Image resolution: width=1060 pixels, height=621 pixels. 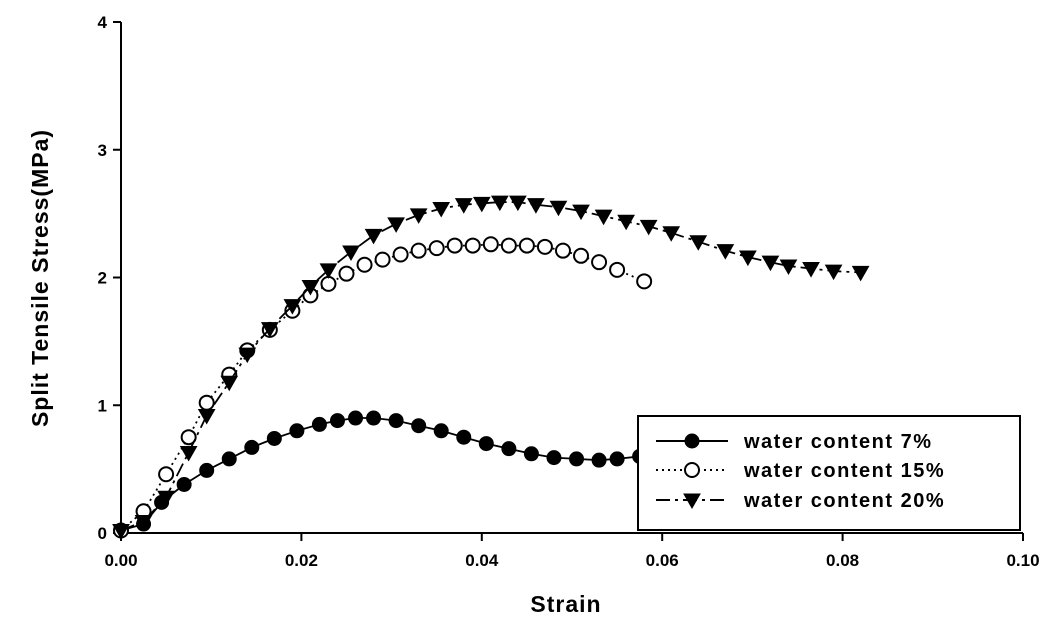 I want to click on x-tick-label: 0.00, so click(x=120, y=560).